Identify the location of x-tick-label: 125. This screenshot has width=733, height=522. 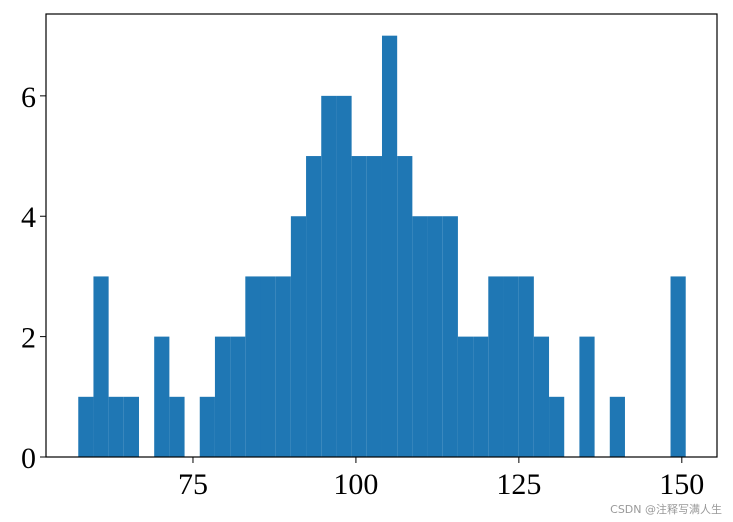
(518, 484).